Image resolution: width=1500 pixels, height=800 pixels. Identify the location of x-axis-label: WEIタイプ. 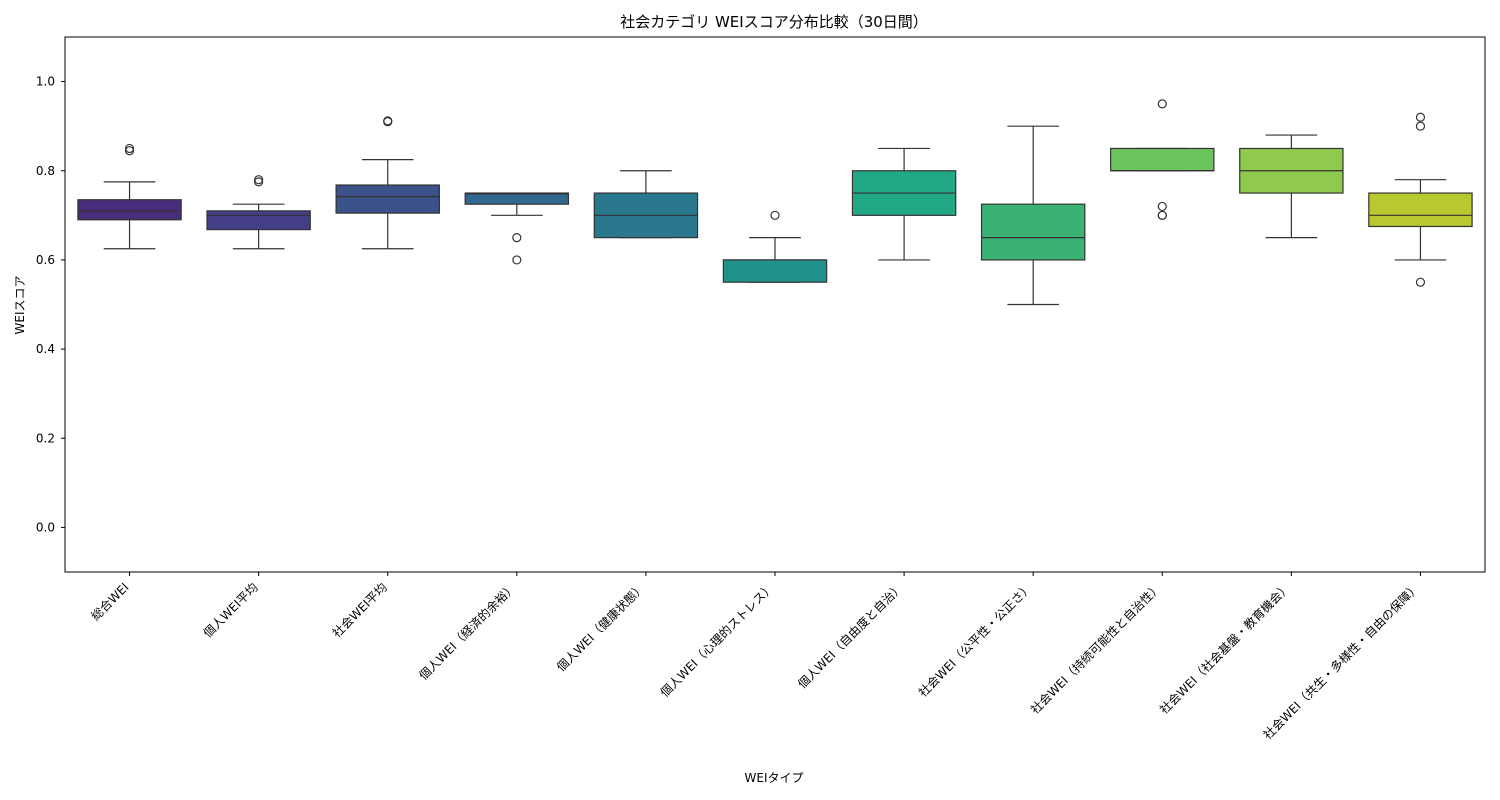
(774, 778).